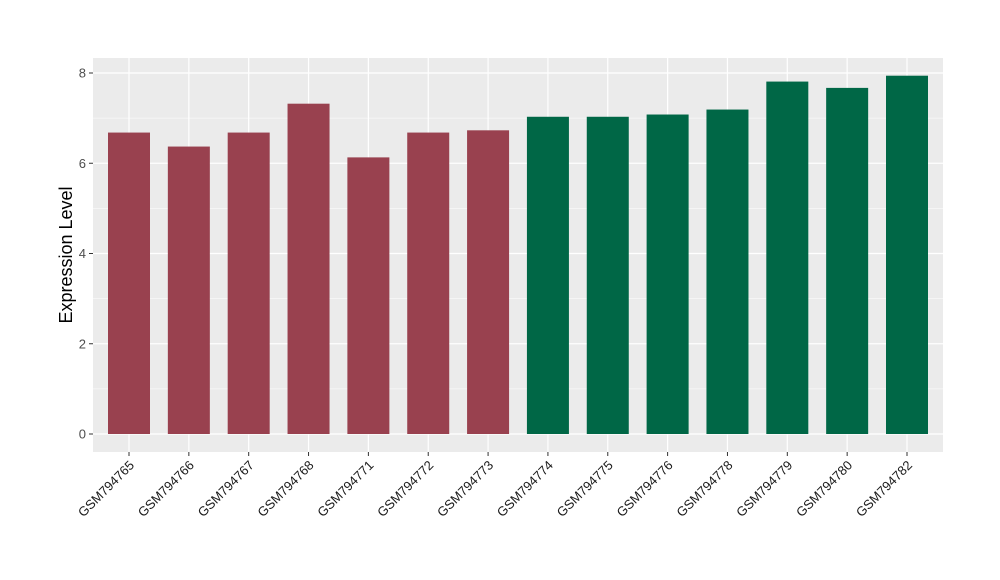  I want to click on bar-gsm794780, so click(847, 261).